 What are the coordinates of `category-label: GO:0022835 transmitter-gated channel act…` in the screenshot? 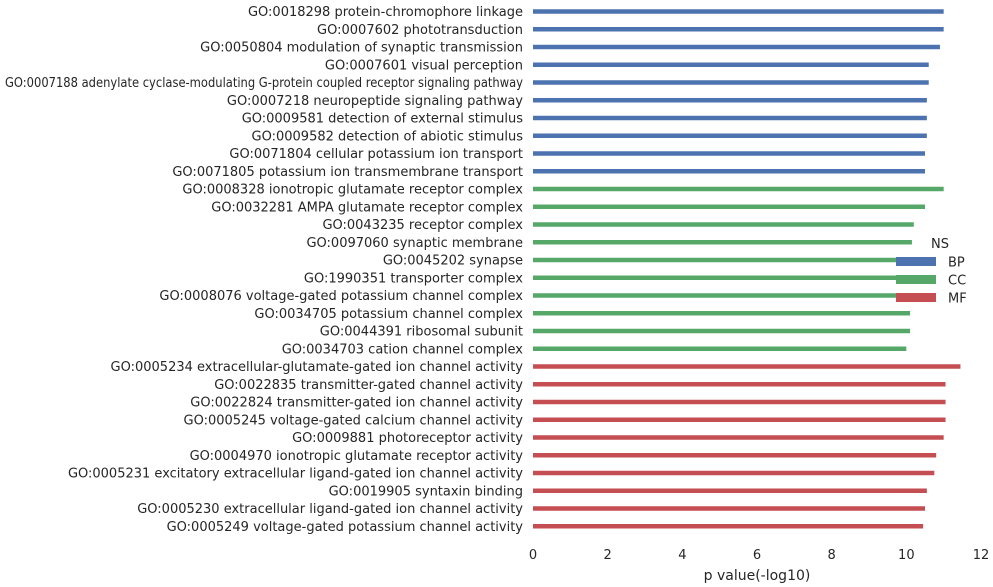 It's located at (368, 385).